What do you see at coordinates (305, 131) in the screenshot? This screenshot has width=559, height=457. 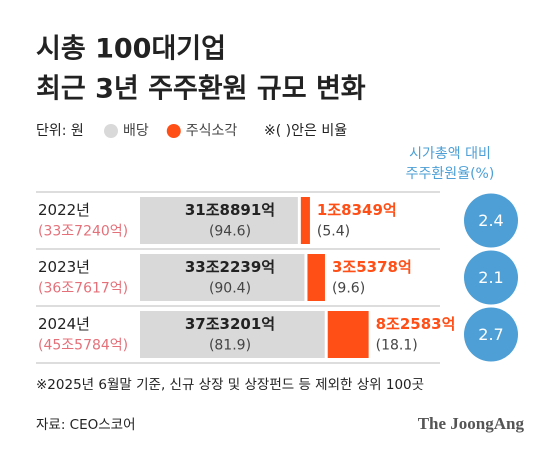 I see `legend-note: ※( )안은 비율` at bounding box center [305, 131].